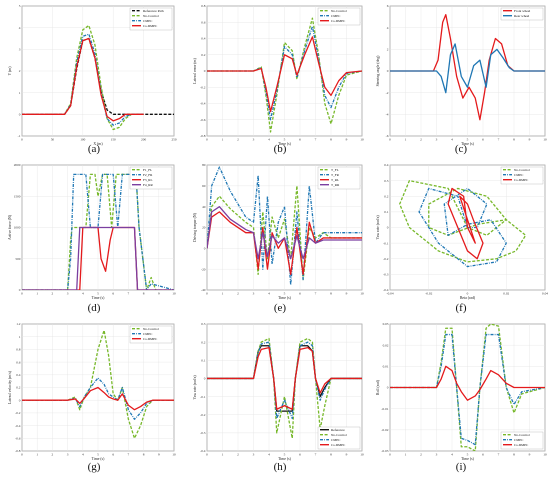  Describe the element at coordinates (20, 93) in the screenshot. I see `y-tick-label: 1` at that location.